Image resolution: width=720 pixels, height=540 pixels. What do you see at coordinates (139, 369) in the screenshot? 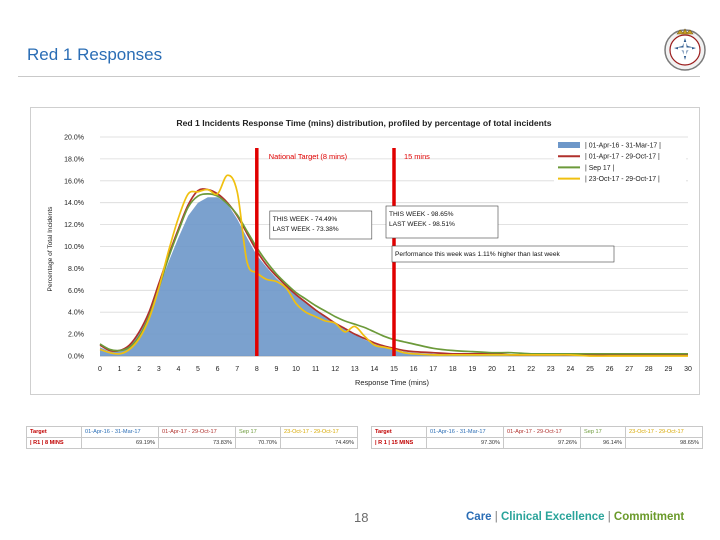
I see `x-tick-label: 2` at bounding box center [139, 369].